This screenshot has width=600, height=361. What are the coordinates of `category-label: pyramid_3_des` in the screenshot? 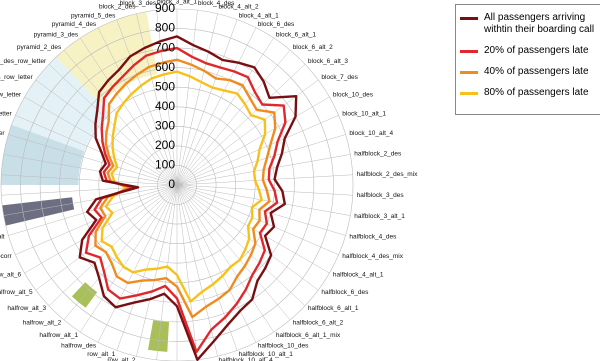 It's located at (56, 34).